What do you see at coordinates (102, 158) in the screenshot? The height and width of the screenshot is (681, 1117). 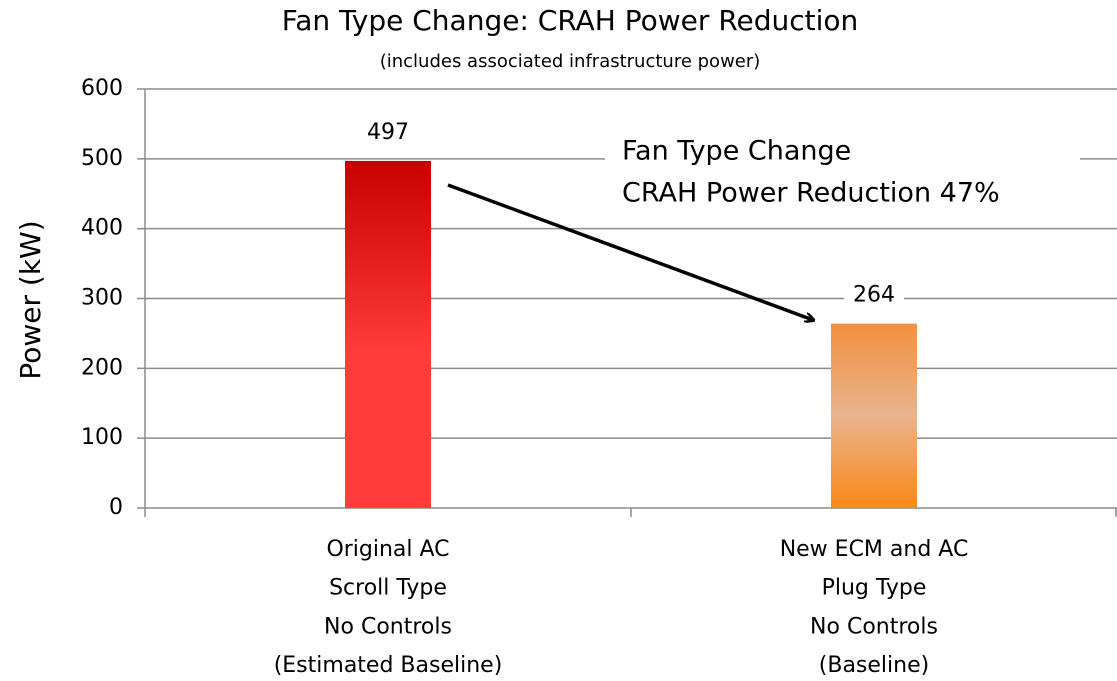 I see `y-tick-label: 500` at bounding box center [102, 158].